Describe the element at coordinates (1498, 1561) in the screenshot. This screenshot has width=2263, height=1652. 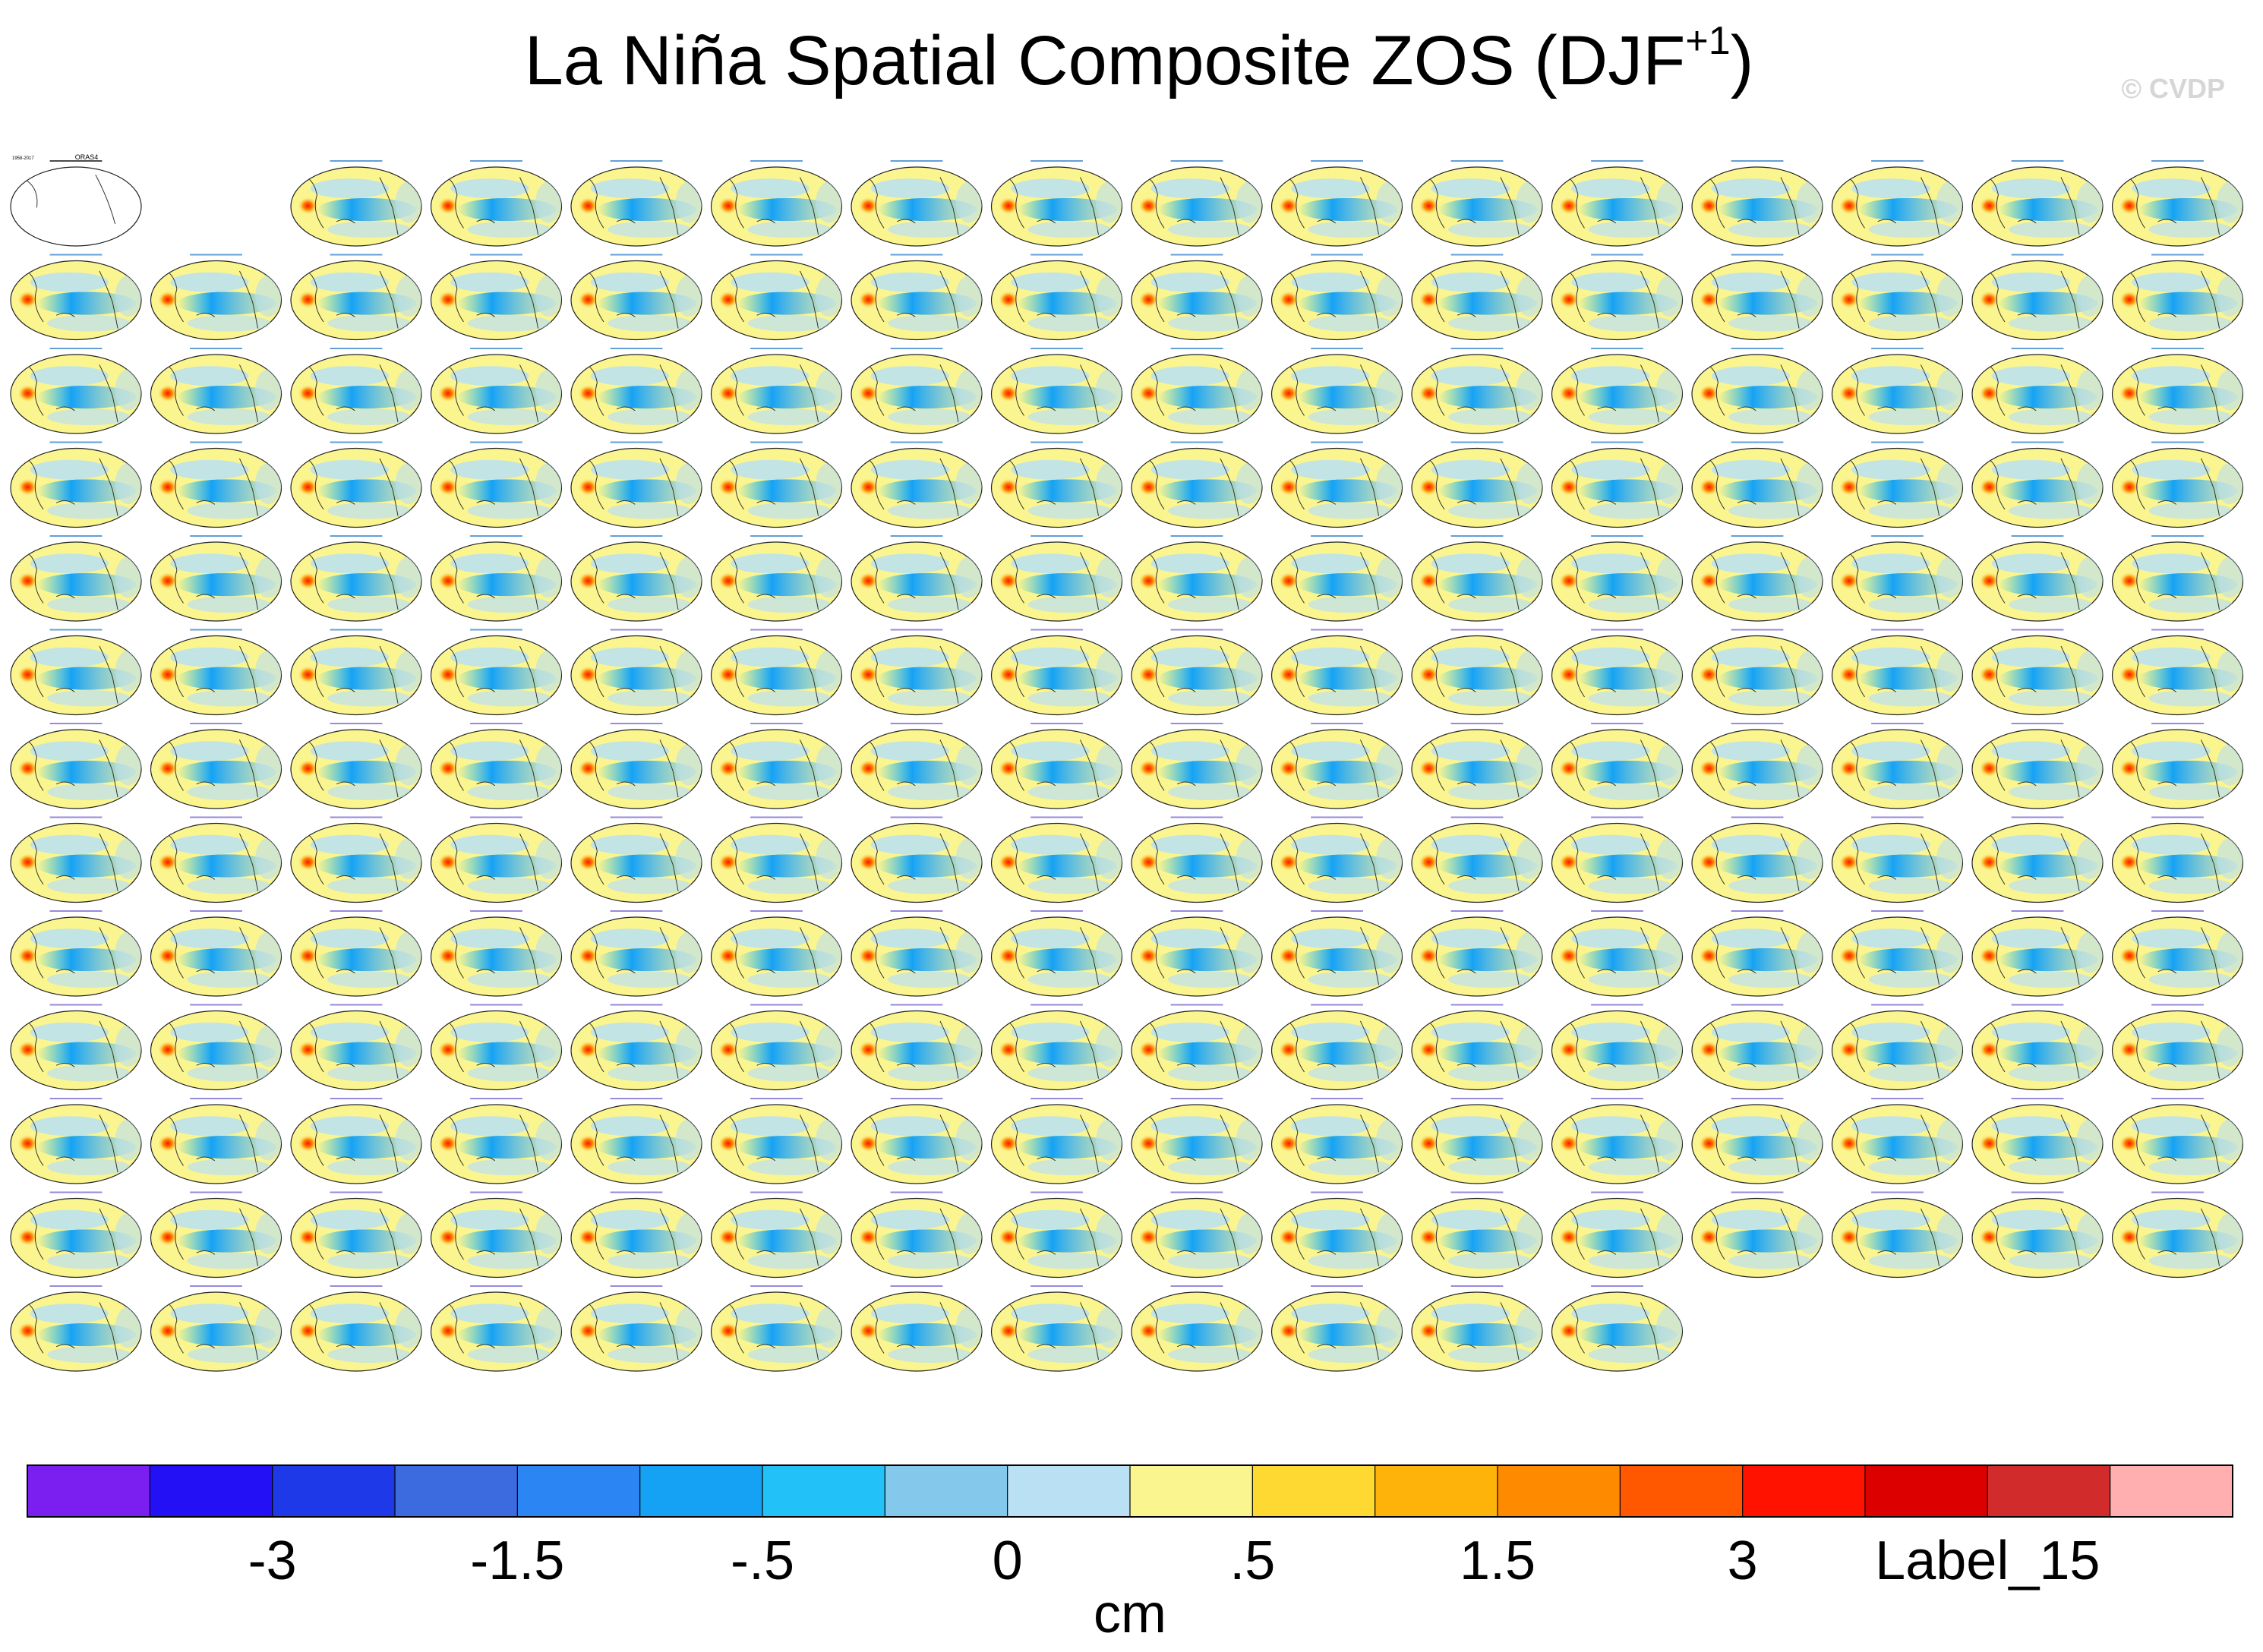
I see `colorbar-tick-label: 1.5` at that location.